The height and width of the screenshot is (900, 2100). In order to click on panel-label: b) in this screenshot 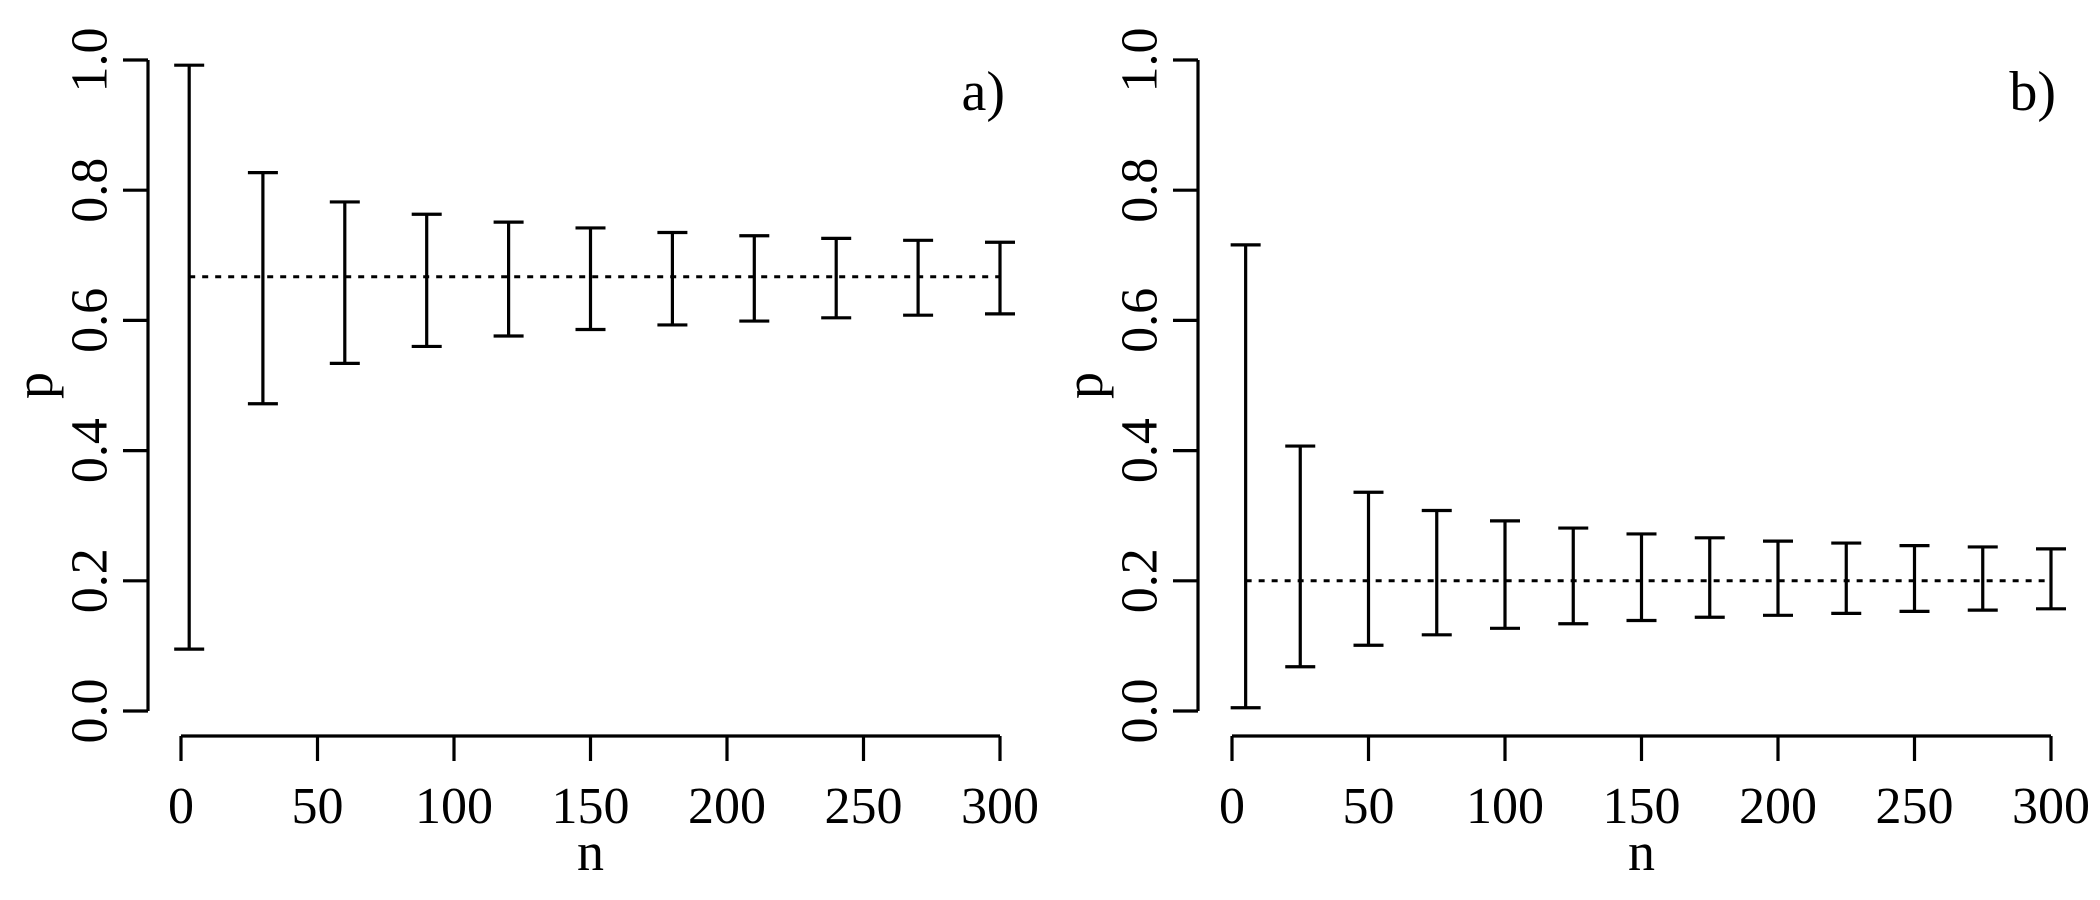, I will do `click(2032, 92)`.